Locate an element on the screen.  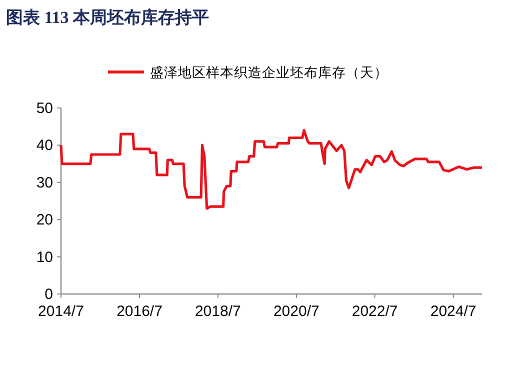
y-tick-label: 30 is located at coordinates (44, 183).